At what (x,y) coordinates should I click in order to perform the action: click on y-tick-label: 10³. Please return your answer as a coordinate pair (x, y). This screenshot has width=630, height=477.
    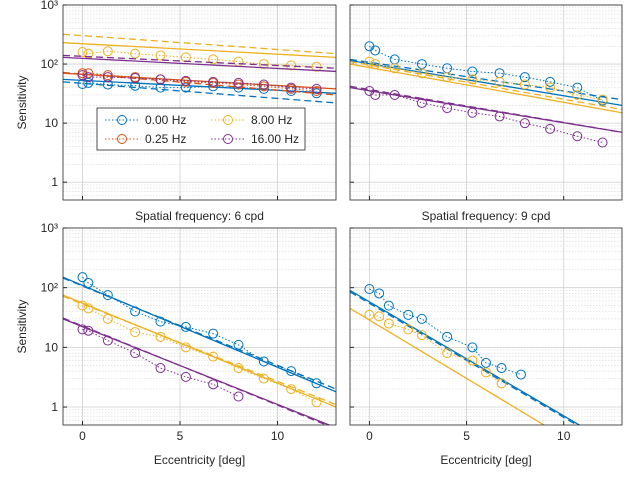
    Looking at the image, I should click on (49, 228).